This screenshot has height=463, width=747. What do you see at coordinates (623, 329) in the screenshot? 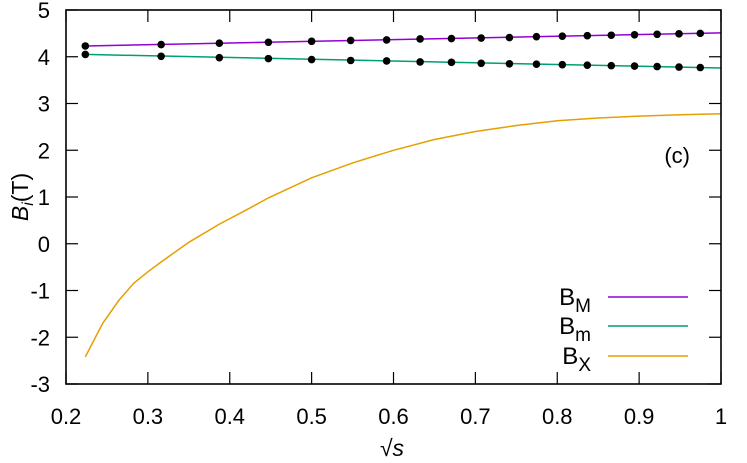
I see `legend-entry-b-m: Bm` at bounding box center [623, 329].